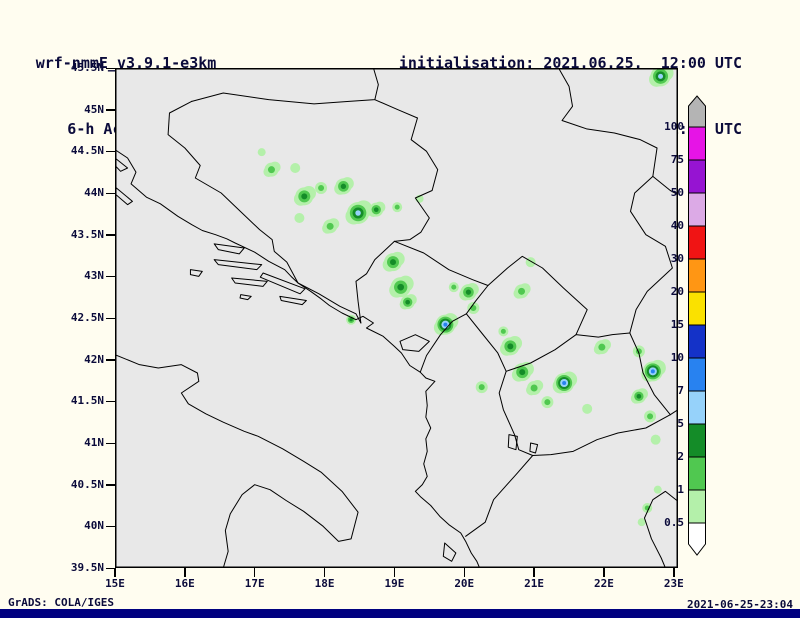  Describe the element at coordinates (394, 583) in the screenshot. I see `x-tick-label: 19E` at that location.